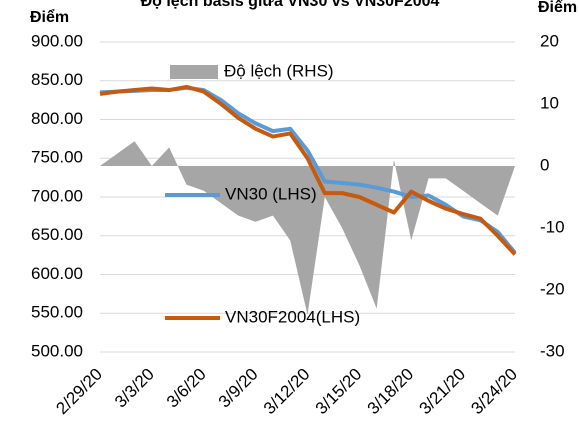  I want to click on legend-label: VN30 (LHS), so click(271, 193).